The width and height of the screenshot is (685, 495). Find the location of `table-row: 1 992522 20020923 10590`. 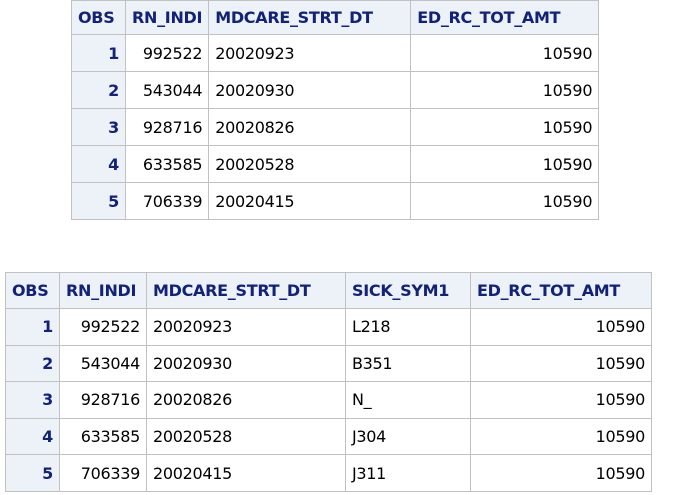

table-row: 1 992522 20020923 10590 is located at coordinates (335, 53).